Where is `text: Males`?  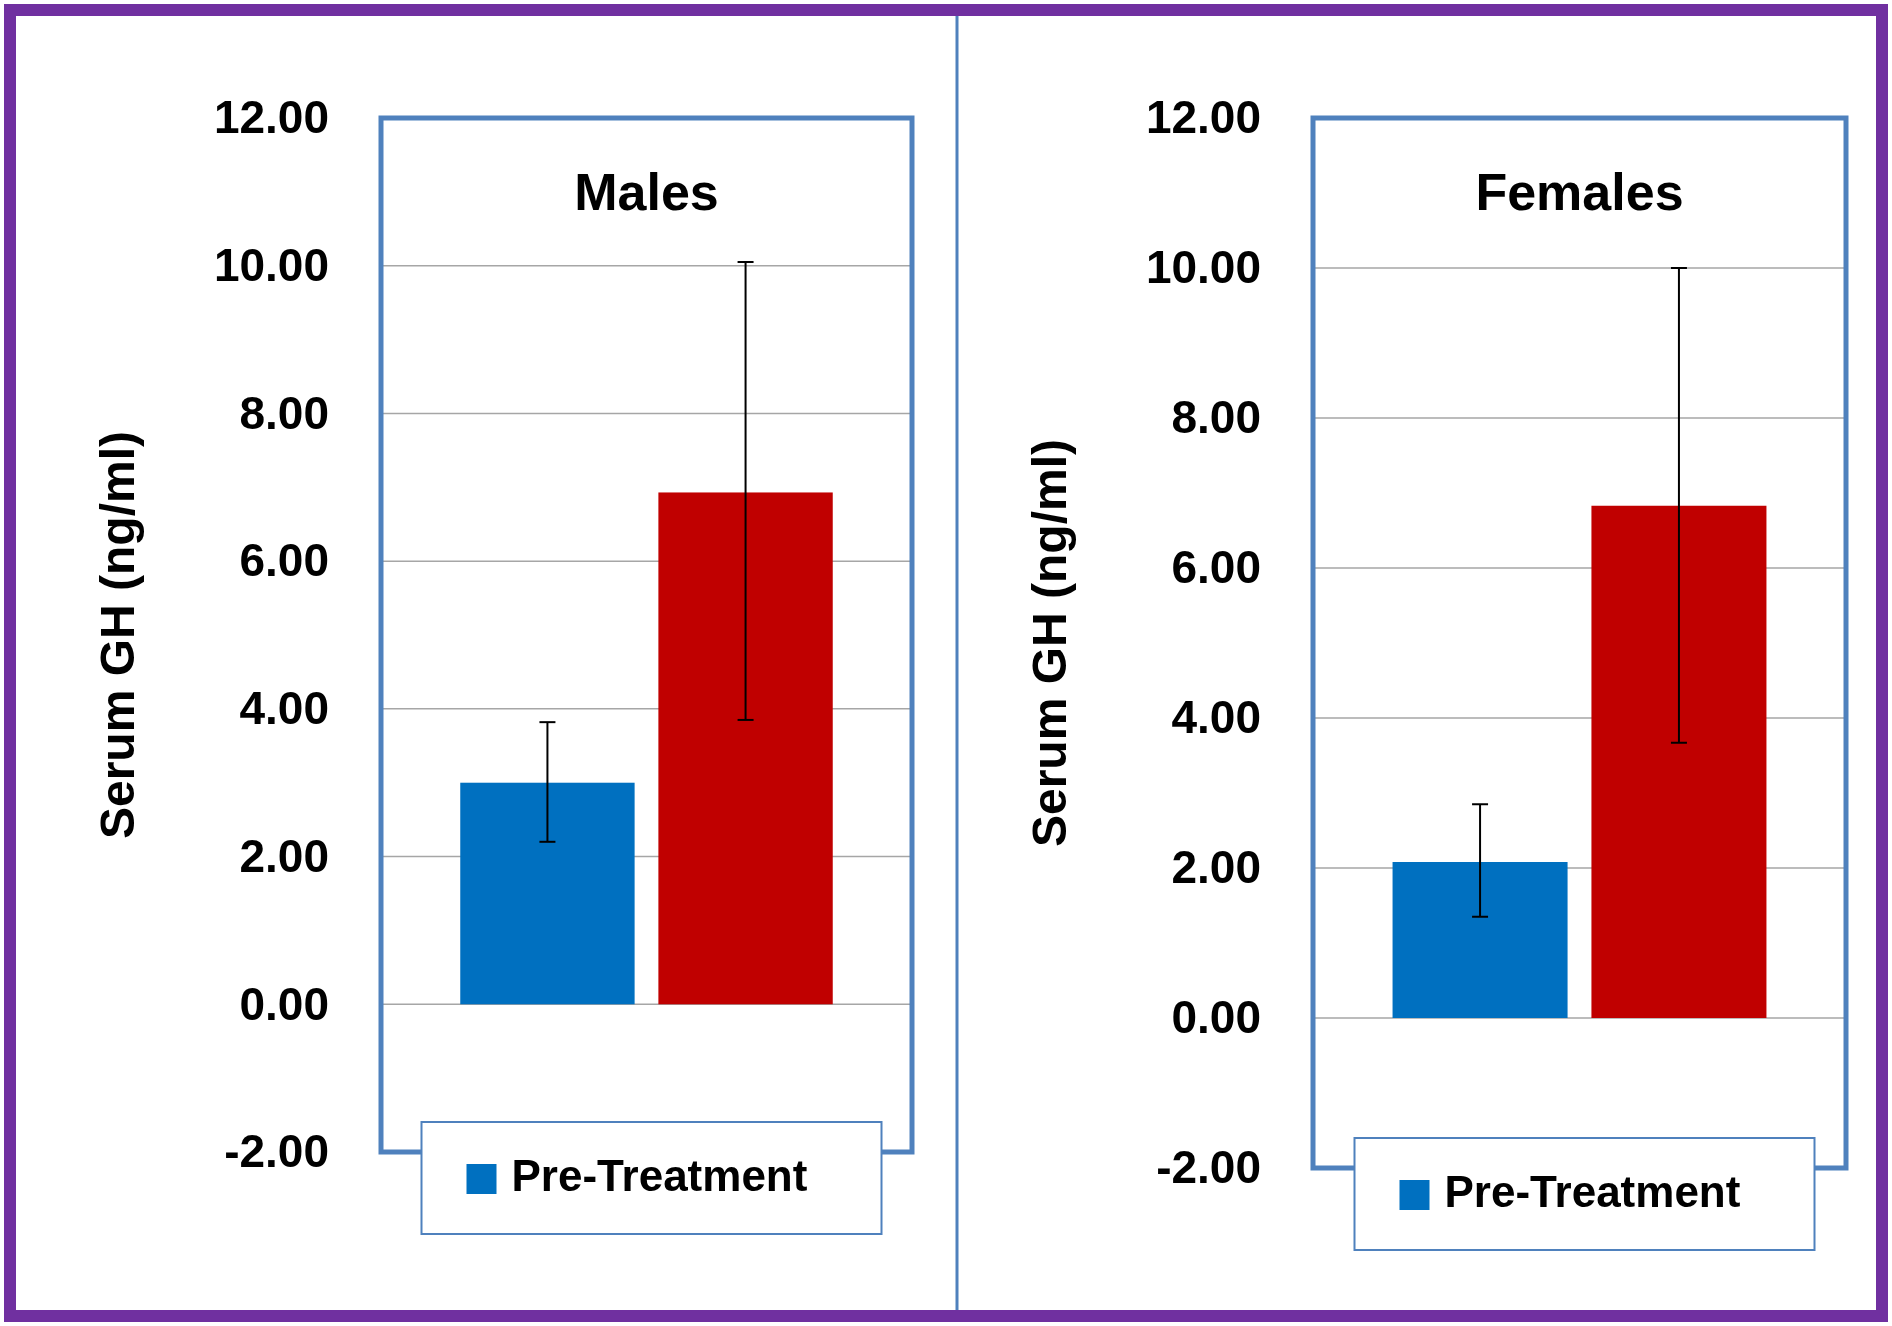 text: Males is located at coordinates (646, 192).